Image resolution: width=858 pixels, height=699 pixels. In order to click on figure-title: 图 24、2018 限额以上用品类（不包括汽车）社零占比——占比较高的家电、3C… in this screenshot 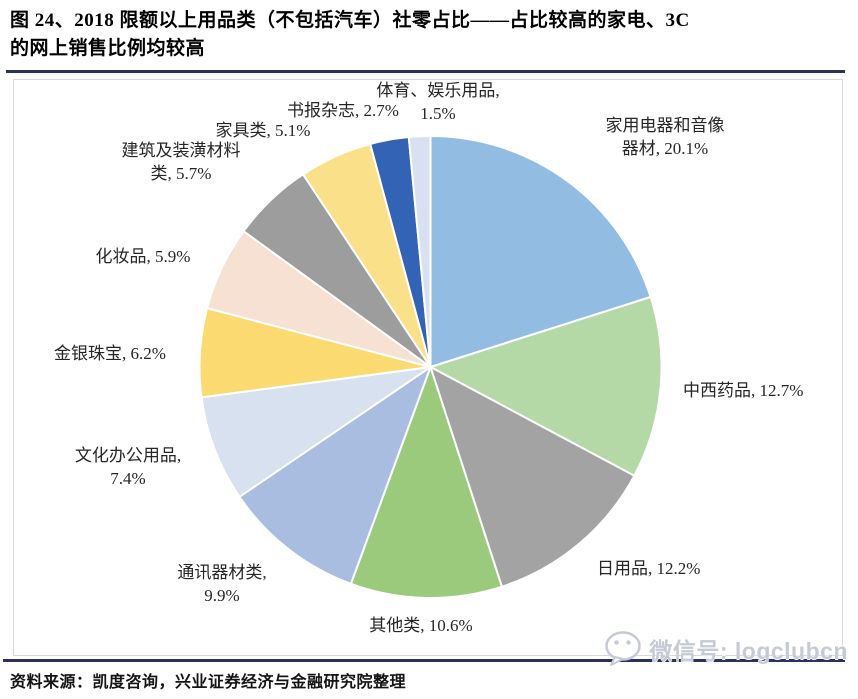, I will do `click(429, 35)`.